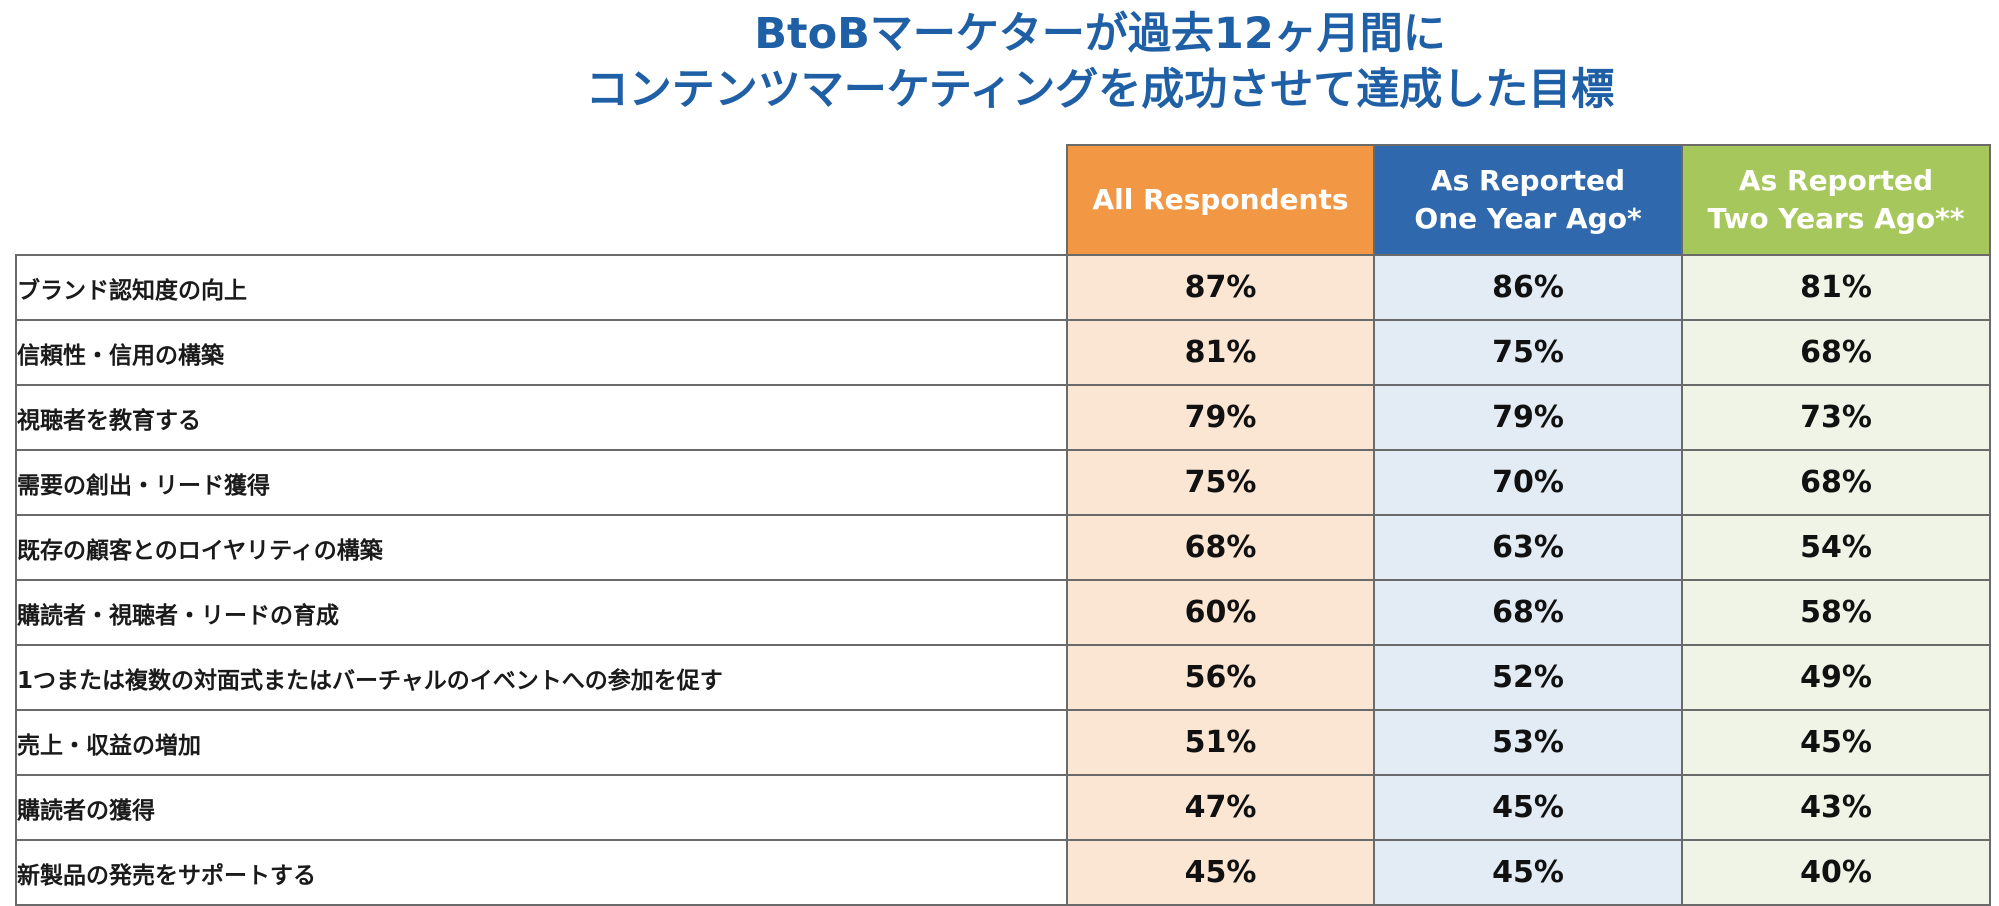 The width and height of the screenshot is (1999, 906). I want to click on row-label: 視聴者を教育する, so click(541, 417).